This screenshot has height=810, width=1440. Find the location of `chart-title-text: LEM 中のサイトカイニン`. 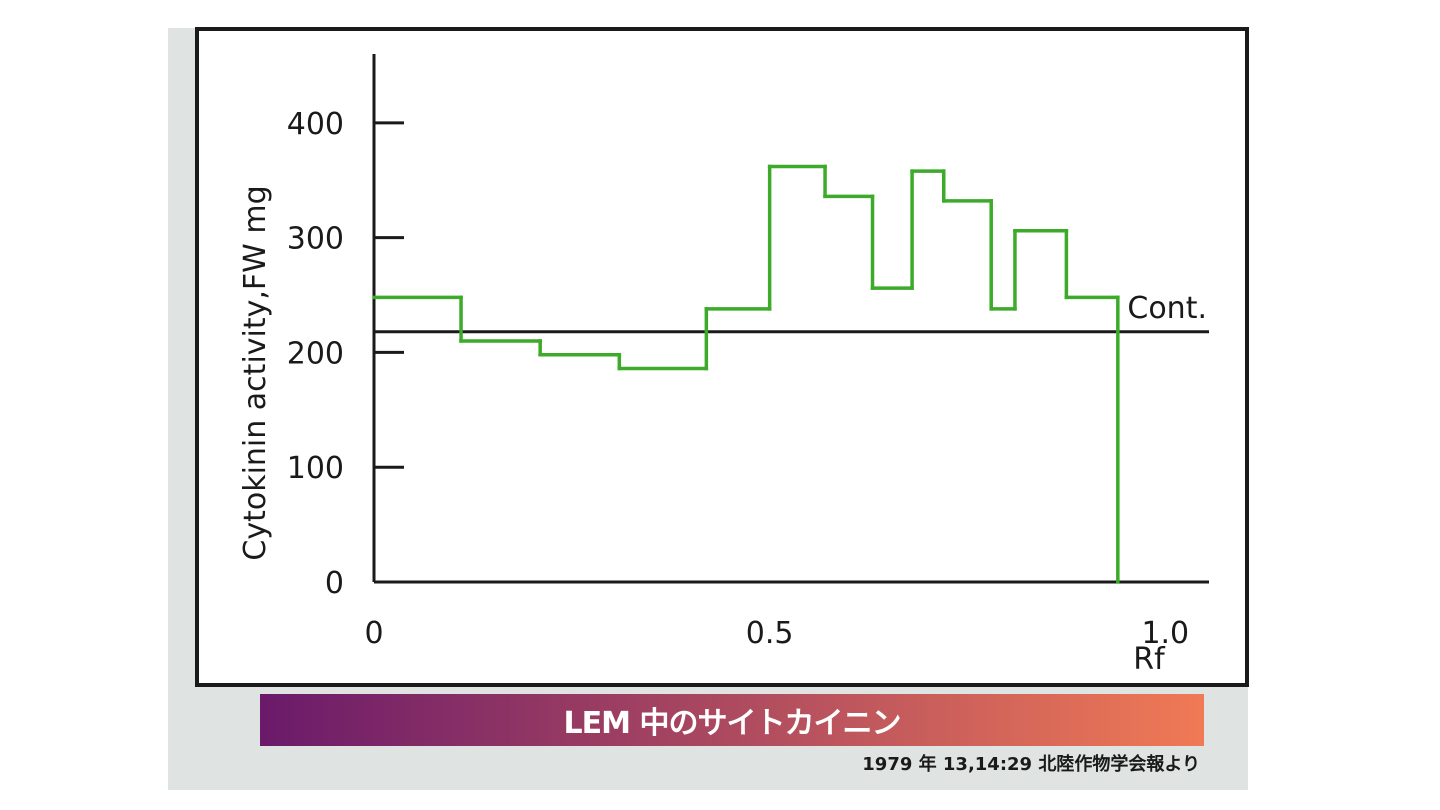

chart-title-text: LEM 中のサイトカイニン is located at coordinates (732, 723).